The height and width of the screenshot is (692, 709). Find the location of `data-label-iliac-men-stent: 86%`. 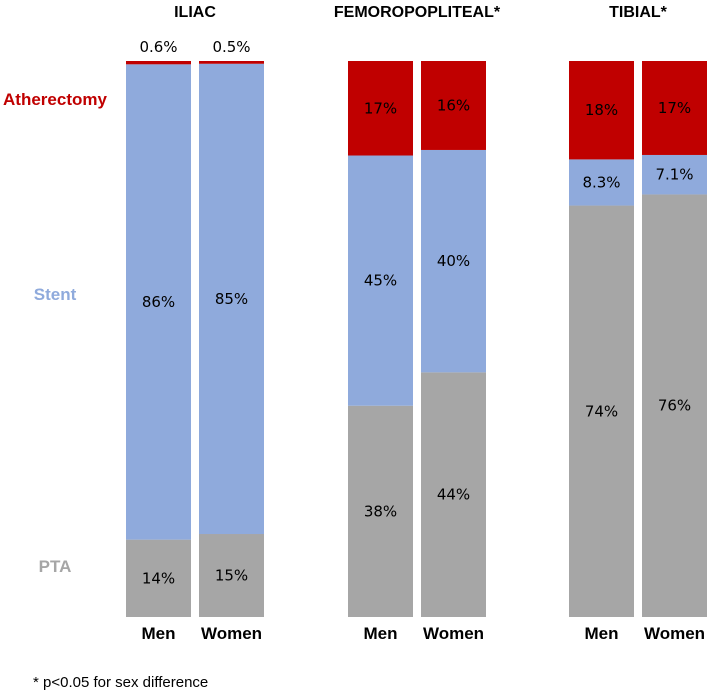

data-label-iliac-men-stent: 86% is located at coordinates (158, 302).